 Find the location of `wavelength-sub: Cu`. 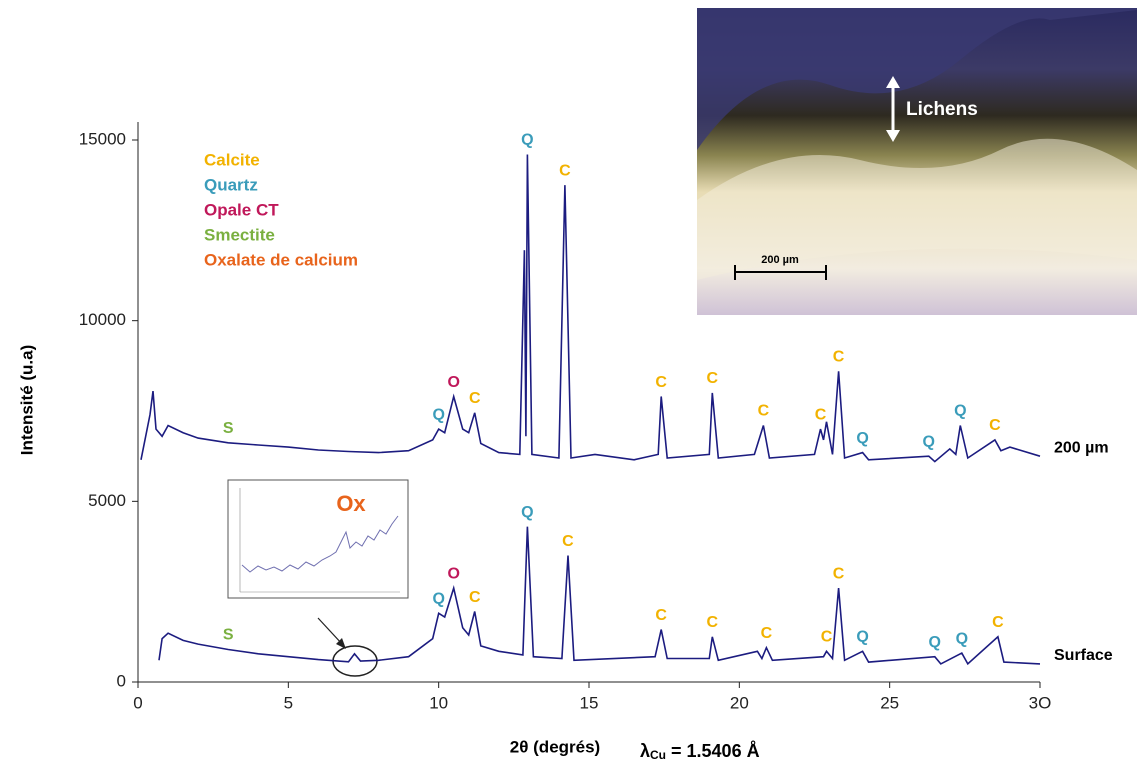

wavelength-sub: Cu is located at coordinates (658, 755).